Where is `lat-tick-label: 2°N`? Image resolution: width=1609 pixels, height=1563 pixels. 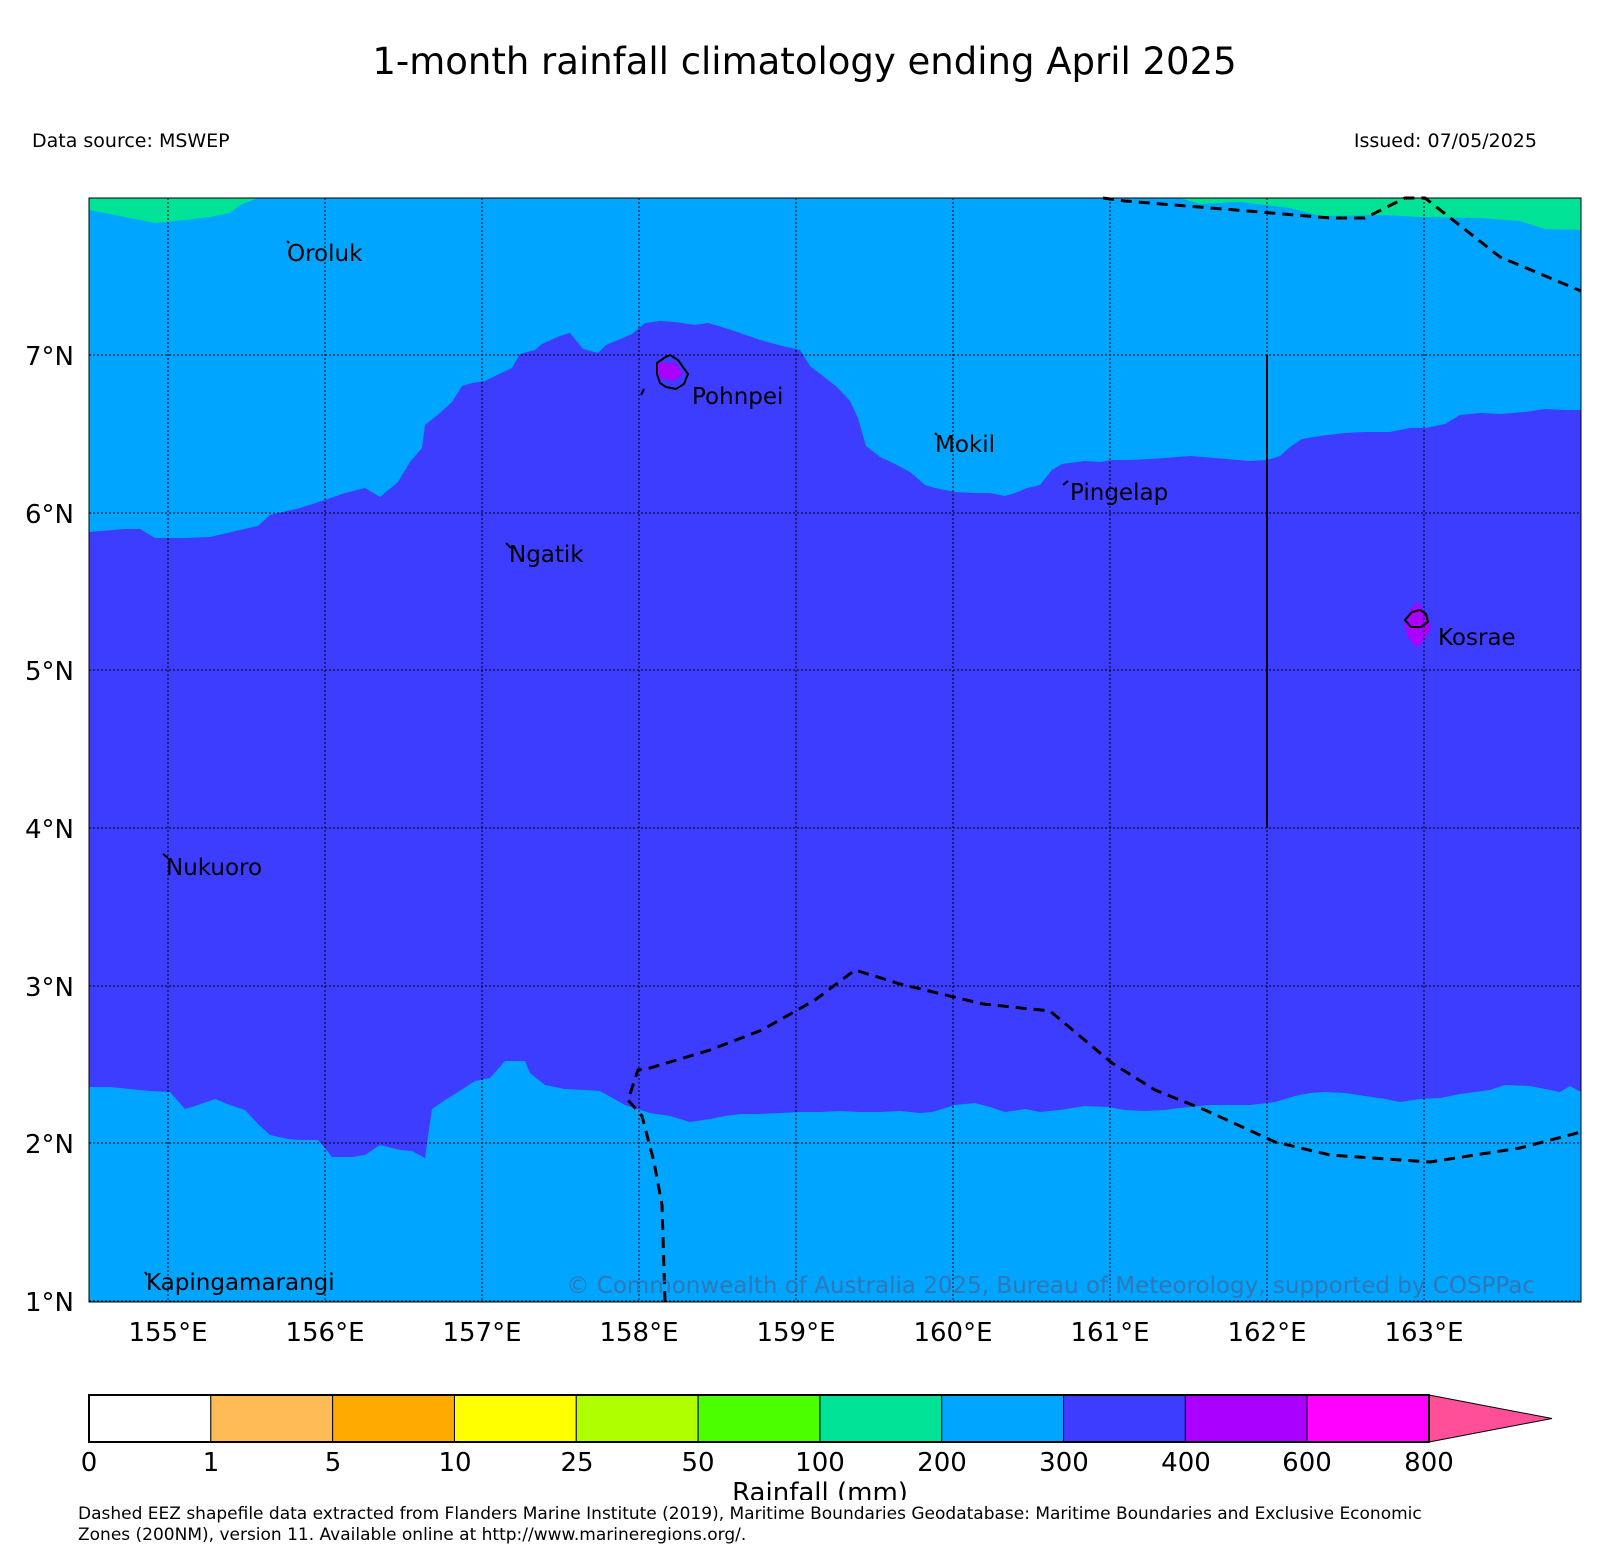 lat-tick-label: 2°N is located at coordinates (49, 1145).